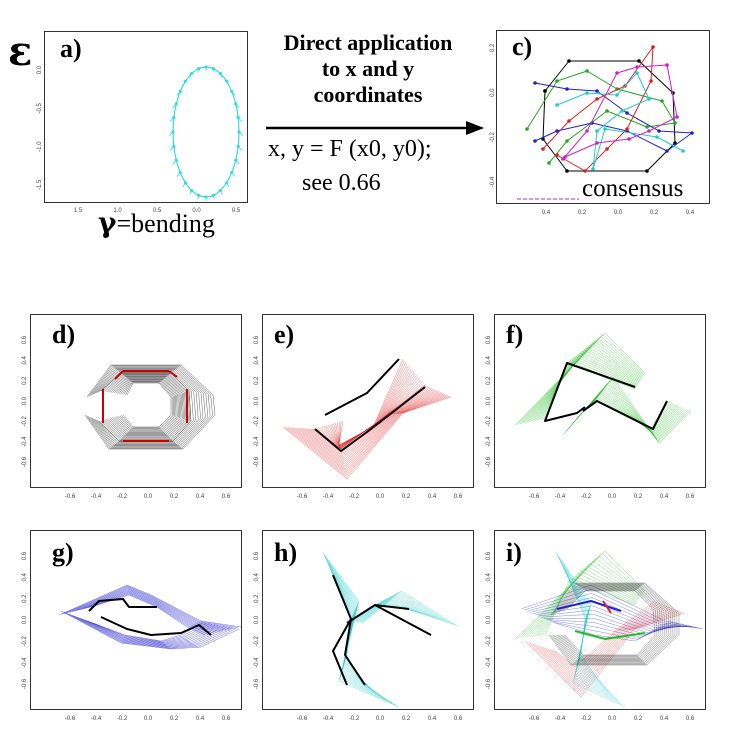  What do you see at coordinates (96, 497) in the screenshot?
I see `d-xtick-1: -0.4` at bounding box center [96, 497].